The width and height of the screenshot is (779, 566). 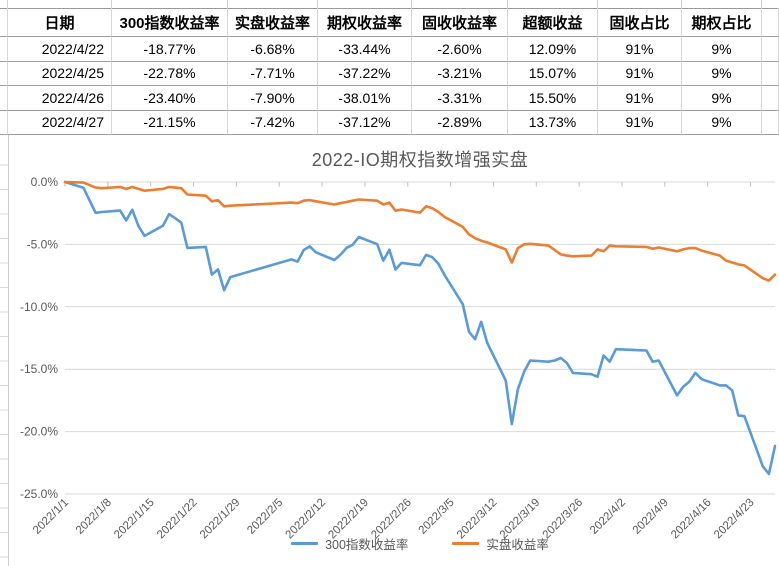 What do you see at coordinates (170, 22) in the screenshot?
I see `column-header-1: 300指数收益率` at bounding box center [170, 22].